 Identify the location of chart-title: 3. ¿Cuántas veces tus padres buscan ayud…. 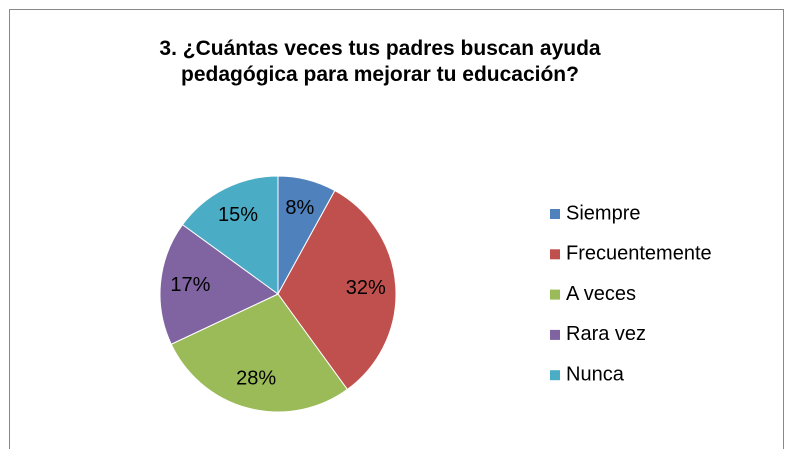
(380, 61).